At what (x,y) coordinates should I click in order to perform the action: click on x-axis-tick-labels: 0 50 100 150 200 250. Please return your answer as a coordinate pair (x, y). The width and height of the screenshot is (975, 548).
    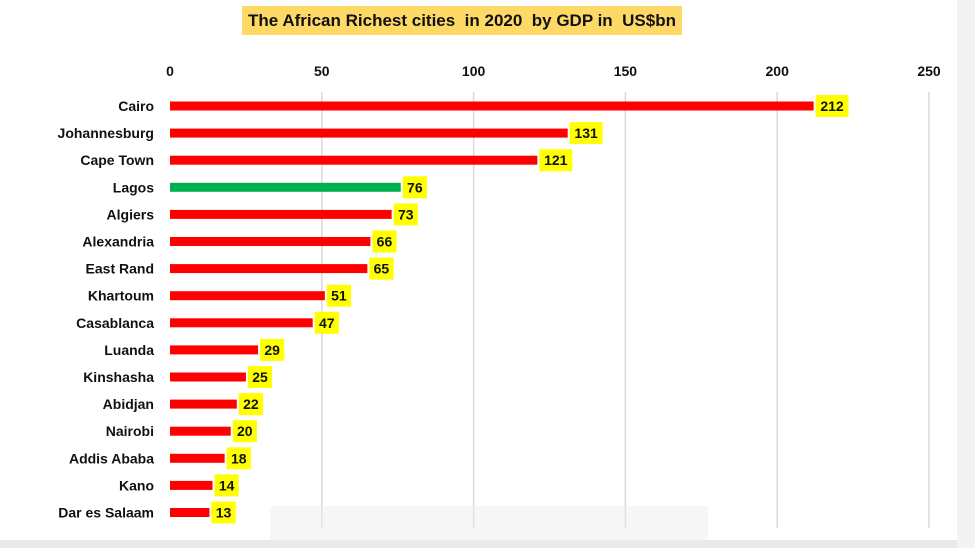
    Looking at the image, I should click on (553, 71).